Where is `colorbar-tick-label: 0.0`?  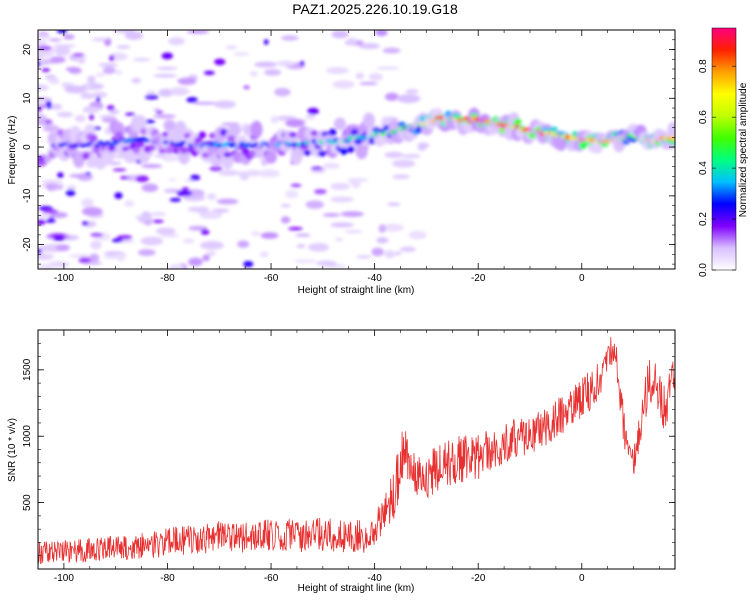
colorbar-tick-label: 0.0 is located at coordinates (703, 270).